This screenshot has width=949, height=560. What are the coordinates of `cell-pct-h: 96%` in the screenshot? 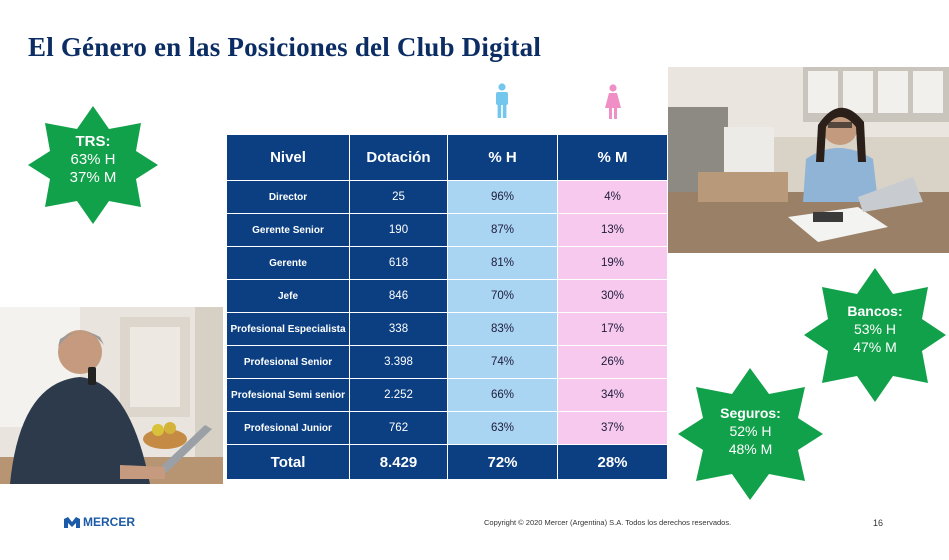 It's located at (502, 197).